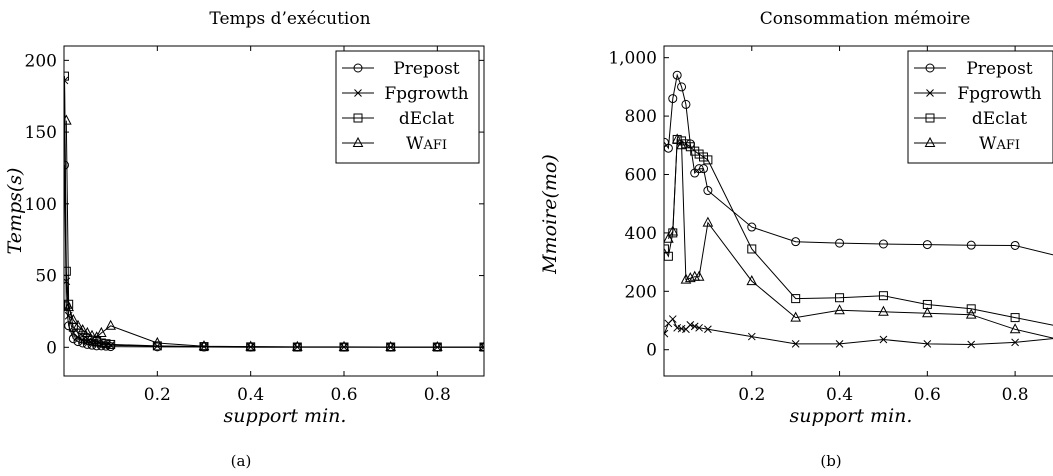  Describe the element at coordinates (46, 277) in the screenshot. I see `y-tick-label: 50` at that location.